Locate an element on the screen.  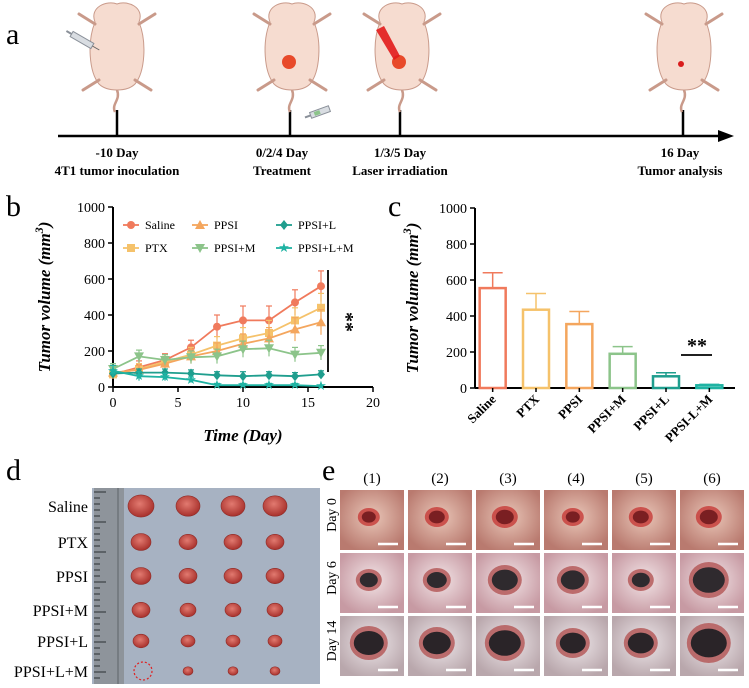
series-ppsi-plus-l-plus-m: ★ ★ ★ ★ ★ ★ ★ ★ ★ is located at coordinates (217, 378).